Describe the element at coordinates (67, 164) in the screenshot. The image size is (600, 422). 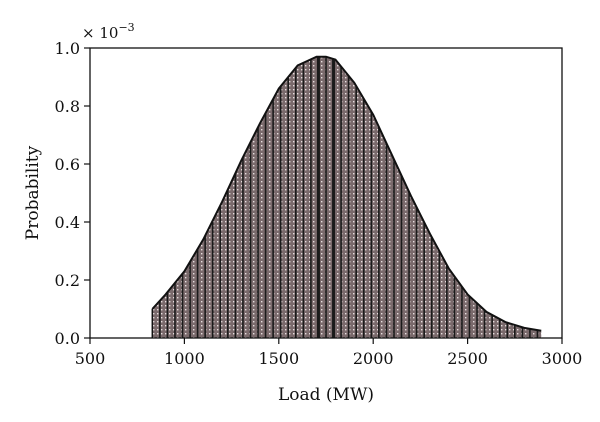
I see `y-tick-label: 0.6` at that location.